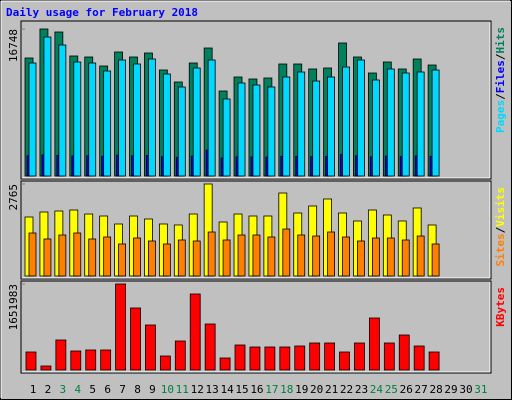 This screenshot has width=512, height=400. I want to click on x-tick-label: 31, so click(480, 389).